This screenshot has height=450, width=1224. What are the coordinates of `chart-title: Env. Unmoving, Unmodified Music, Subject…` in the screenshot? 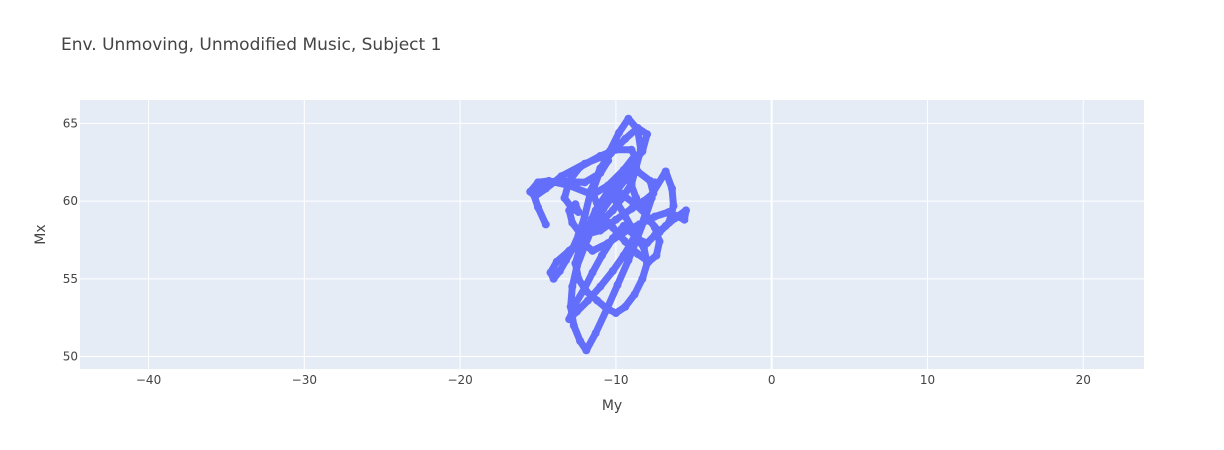 It's located at (251, 45).